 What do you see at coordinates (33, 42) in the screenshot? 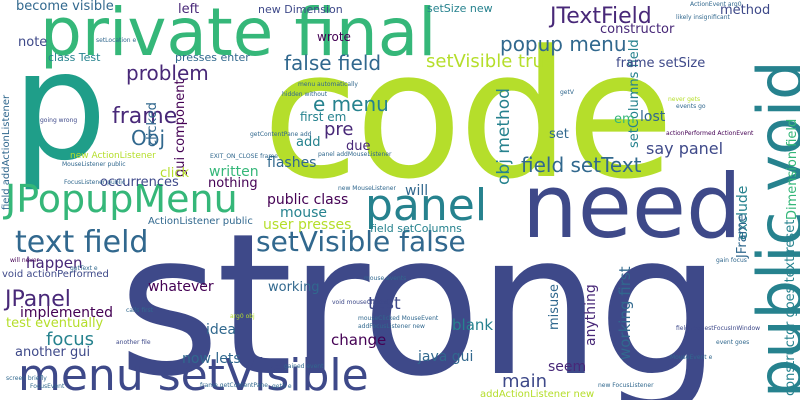
I see `word-note: note` at bounding box center [33, 42].